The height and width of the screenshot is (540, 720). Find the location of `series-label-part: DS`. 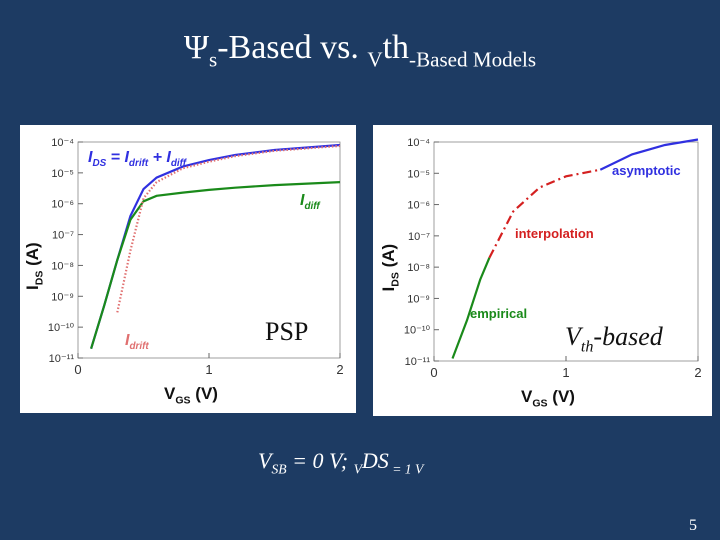

series-label-part: DS is located at coordinates (99, 163).